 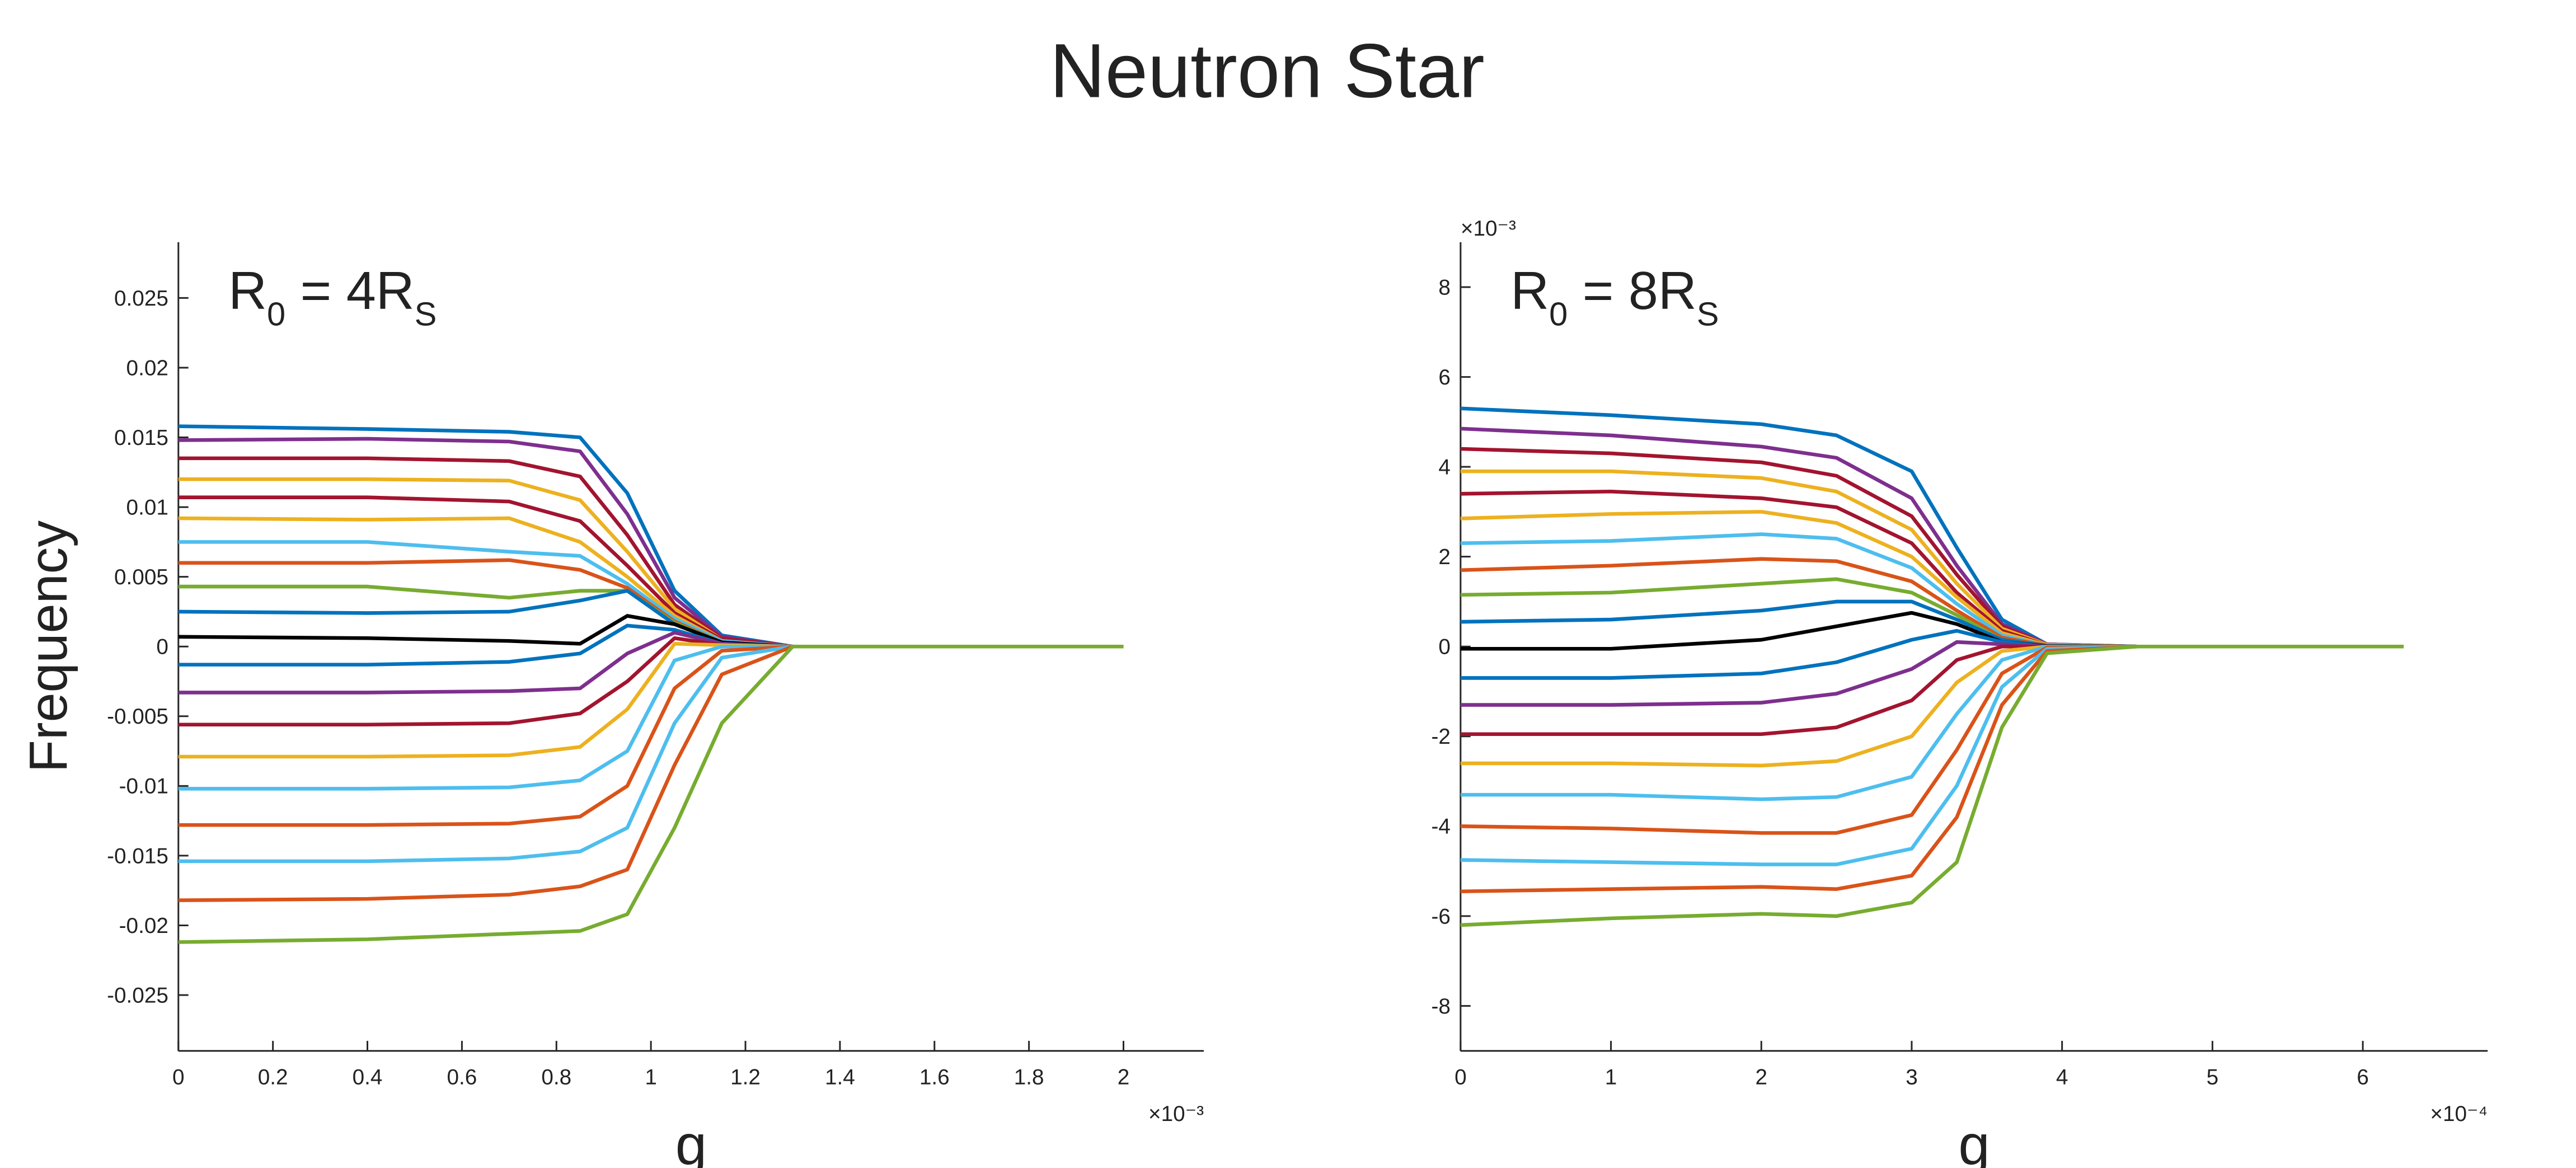 What do you see at coordinates (273, 1077) in the screenshot?
I see `x-tick-label: 0.2` at bounding box center [273, 1077].